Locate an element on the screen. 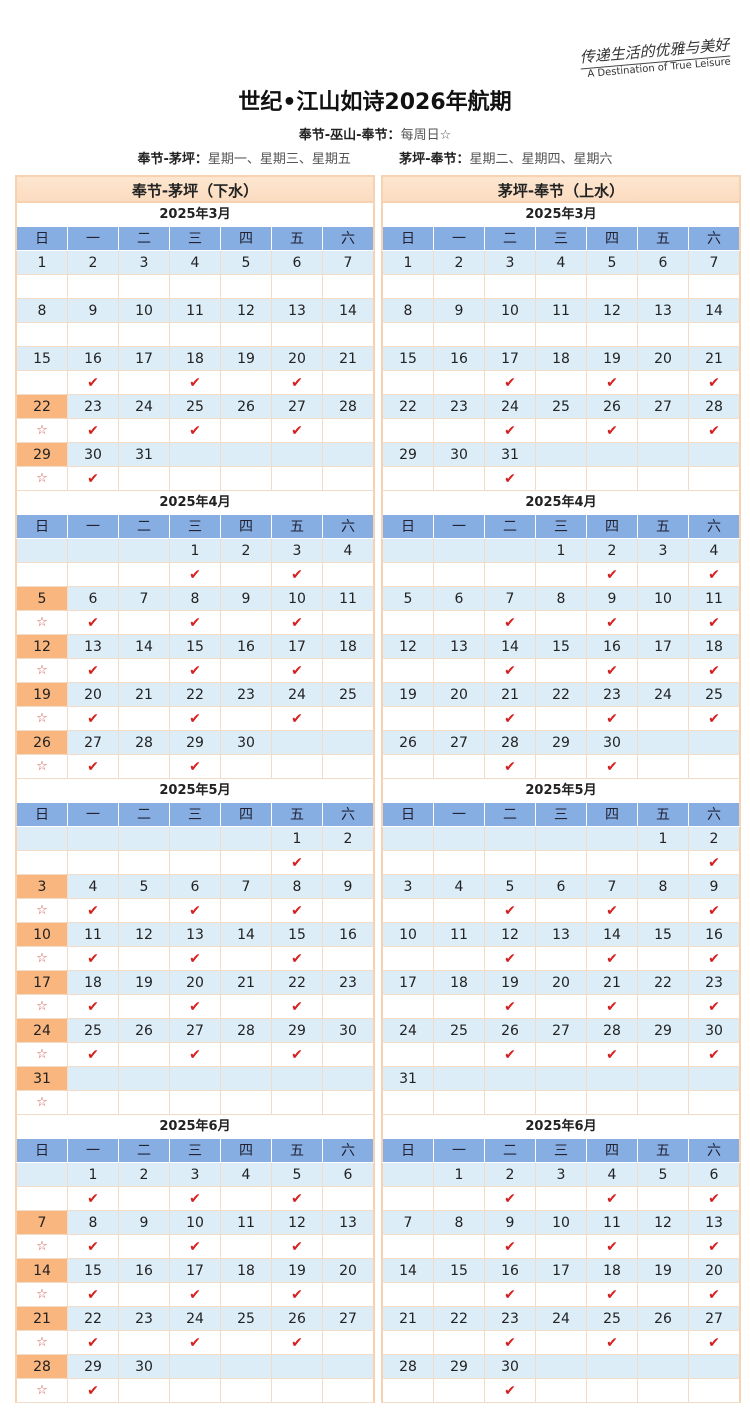  month-title: 2025年6月 is located at coordinates (195, 1127).